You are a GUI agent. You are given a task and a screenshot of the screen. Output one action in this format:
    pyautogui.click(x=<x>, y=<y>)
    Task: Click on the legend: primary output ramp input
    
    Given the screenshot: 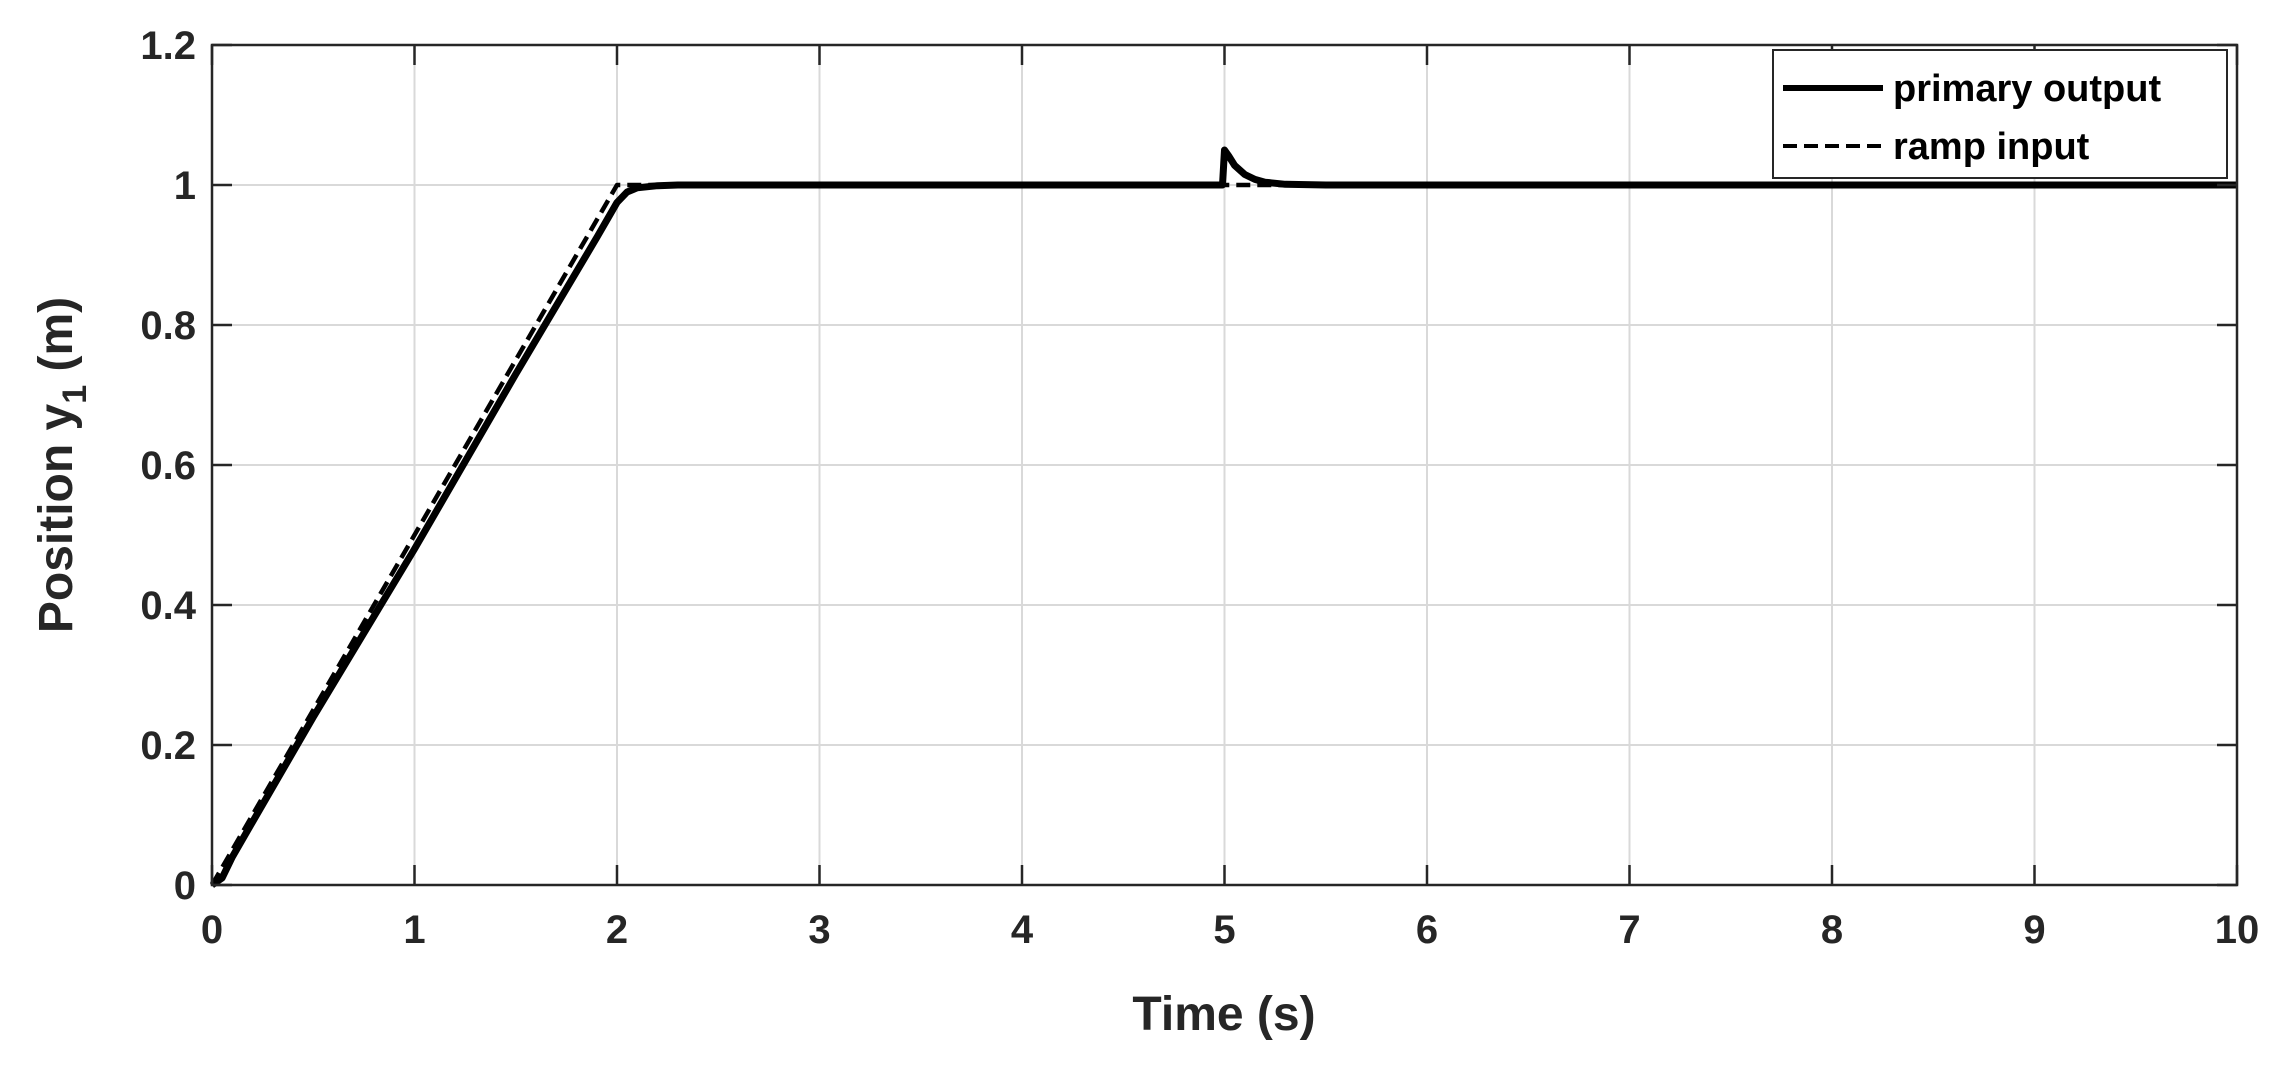 What is the action you would take?
    pyautogui.click(x=2000, y=114)
    